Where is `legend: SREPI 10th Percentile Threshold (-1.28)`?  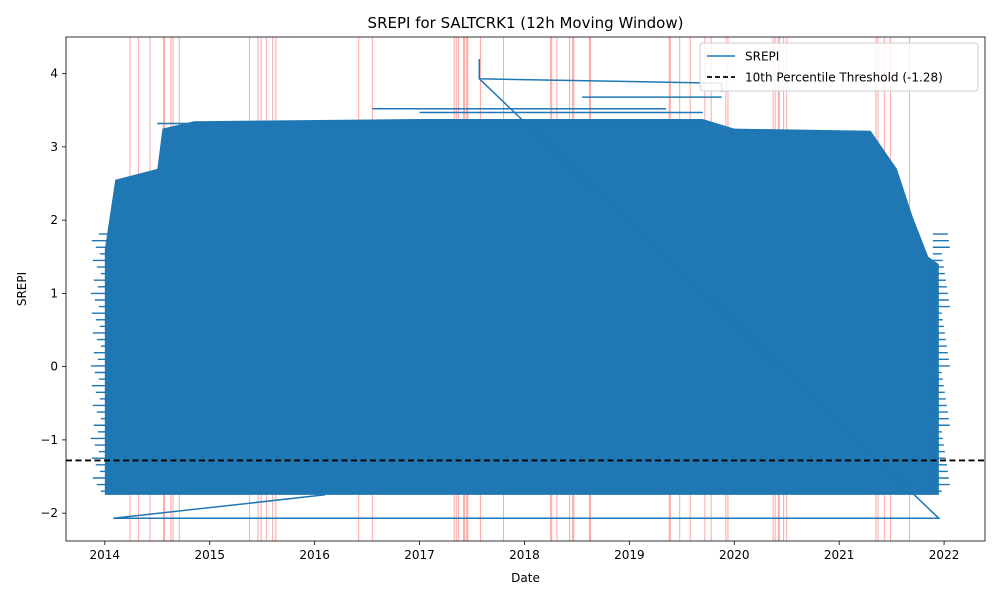
legend: SREPI 10th Percentile Threshold (-1.28) is located at coordinates (839, 67).